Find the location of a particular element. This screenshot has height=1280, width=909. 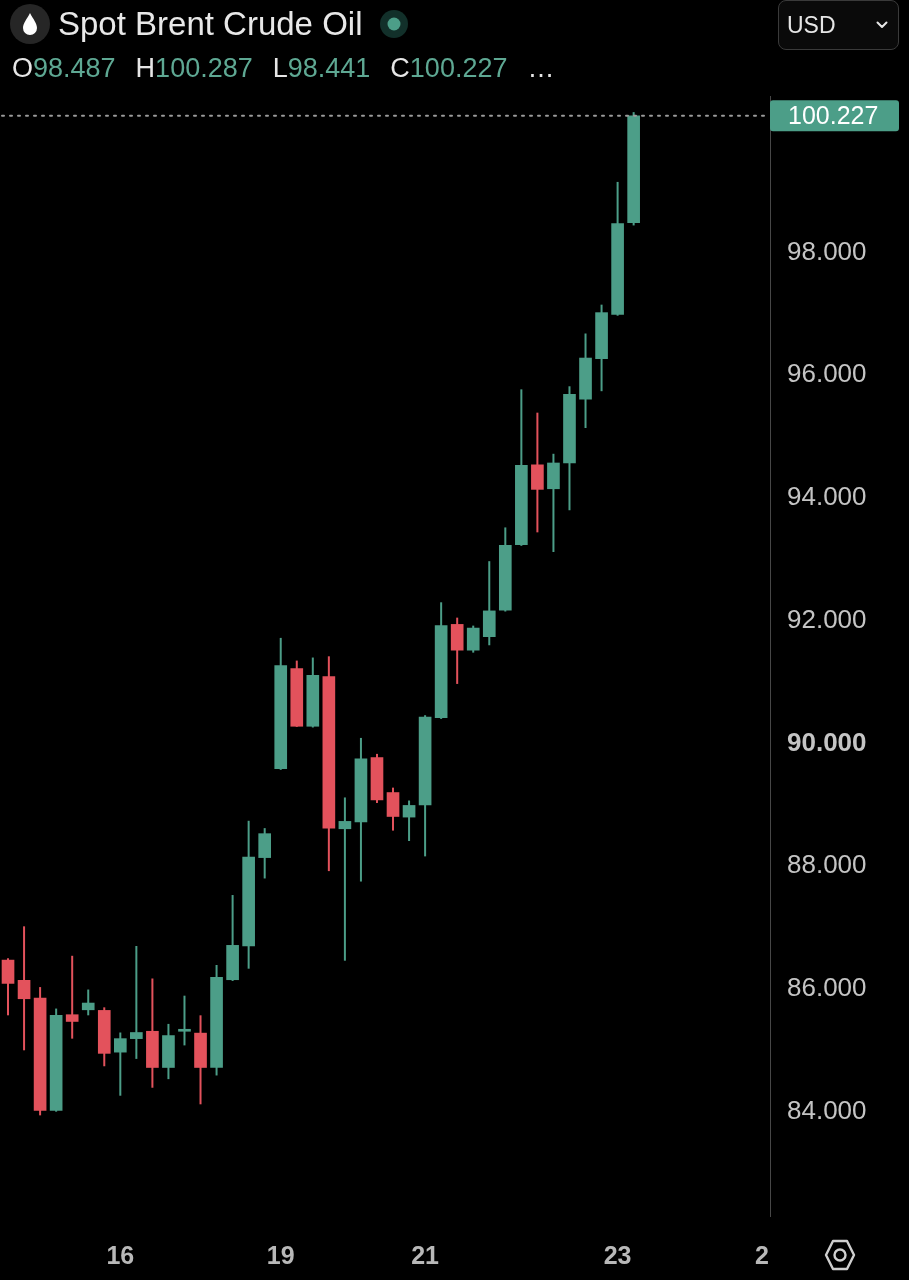

x-tick-label: 16 is located at coordinates (120, 1254).